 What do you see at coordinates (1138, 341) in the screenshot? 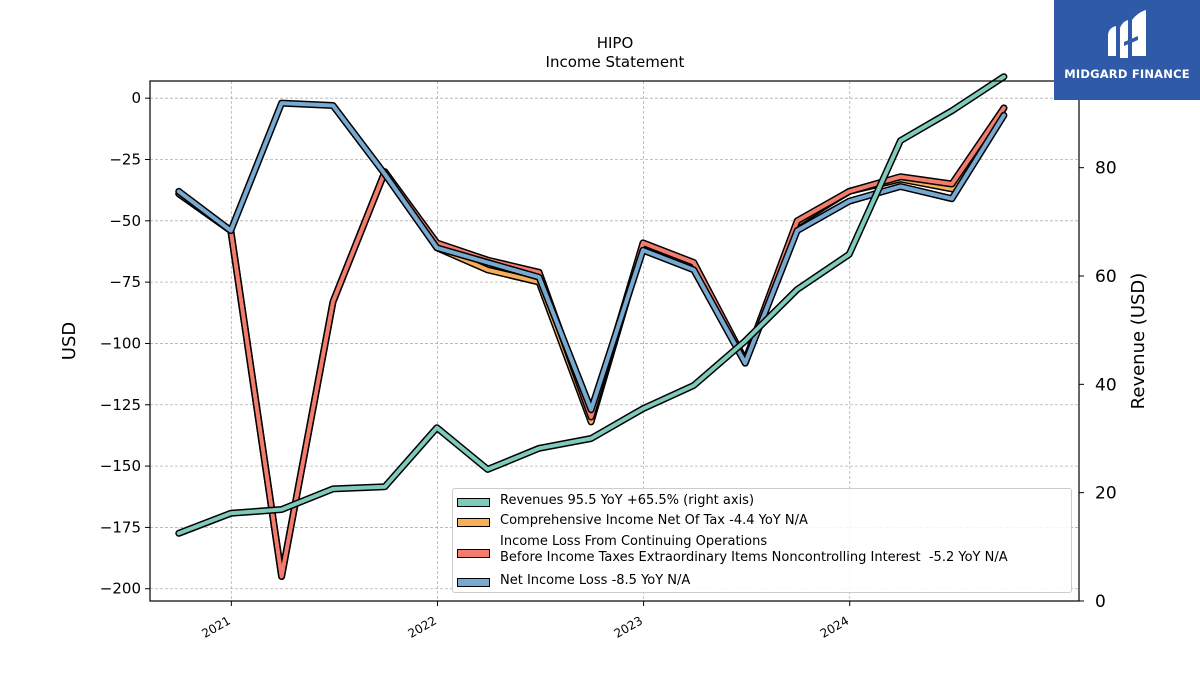
I see `right-axis-label: Revenue (USD)` at bounding box center [1138, 341].